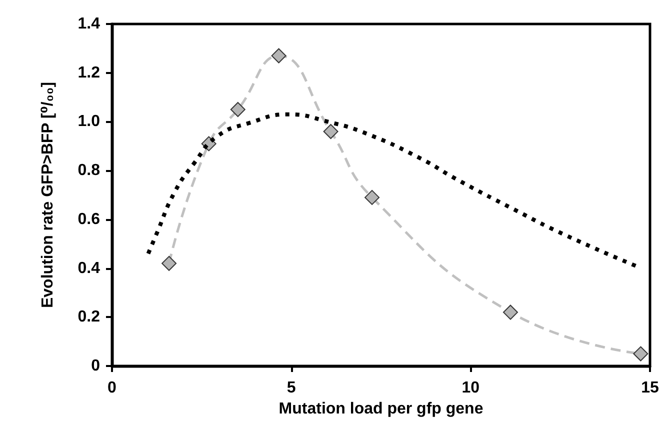  I want to click on x-tick-label: 15, so click(650, 388).